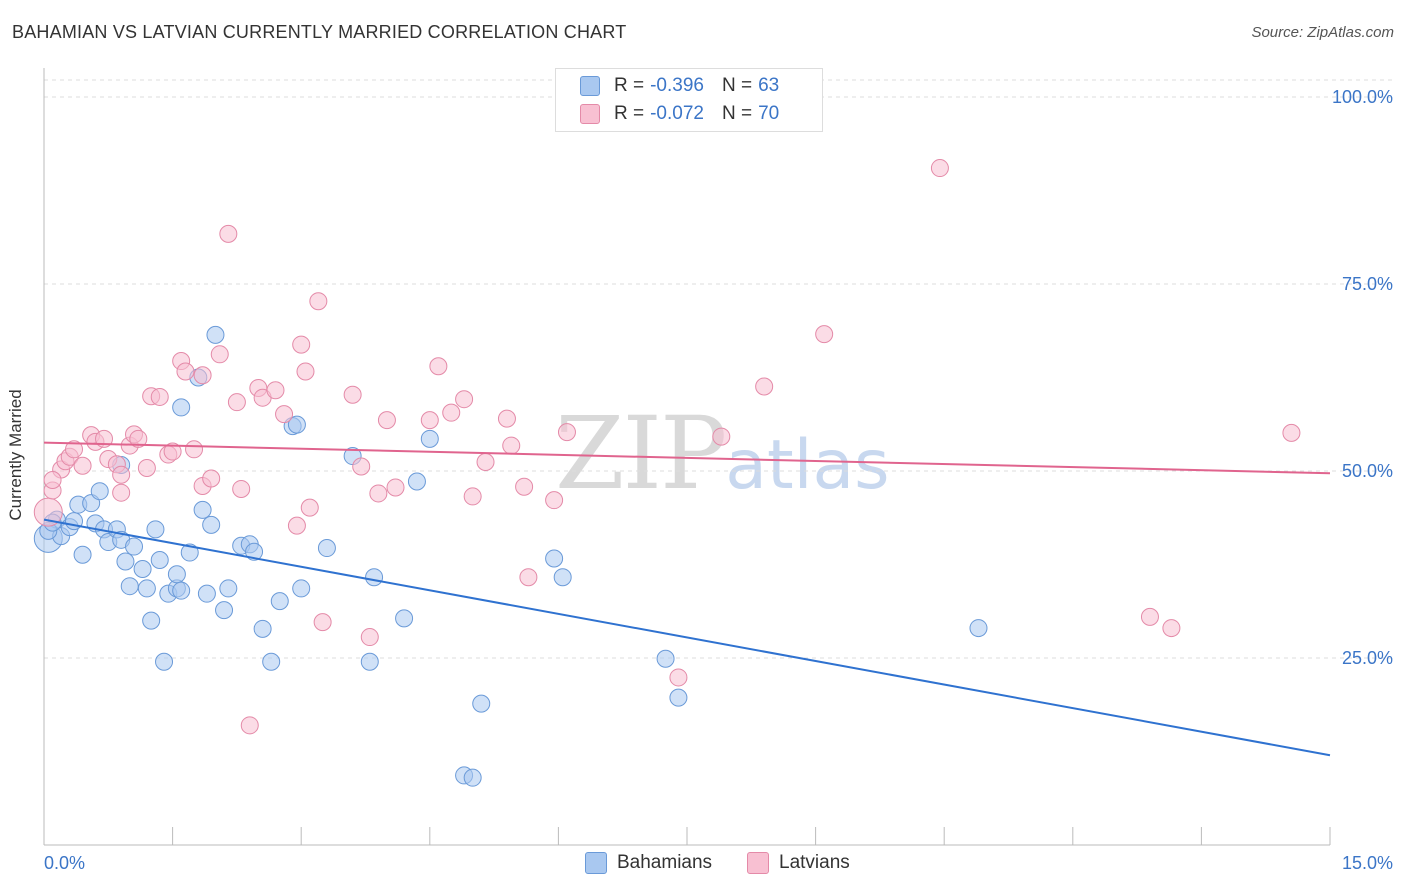 This screenshot has width=1406, height=892. Describe the element at coordinates (1367, 471) in the screenshot. I see `y-tick-label: 50.0%` at that location.